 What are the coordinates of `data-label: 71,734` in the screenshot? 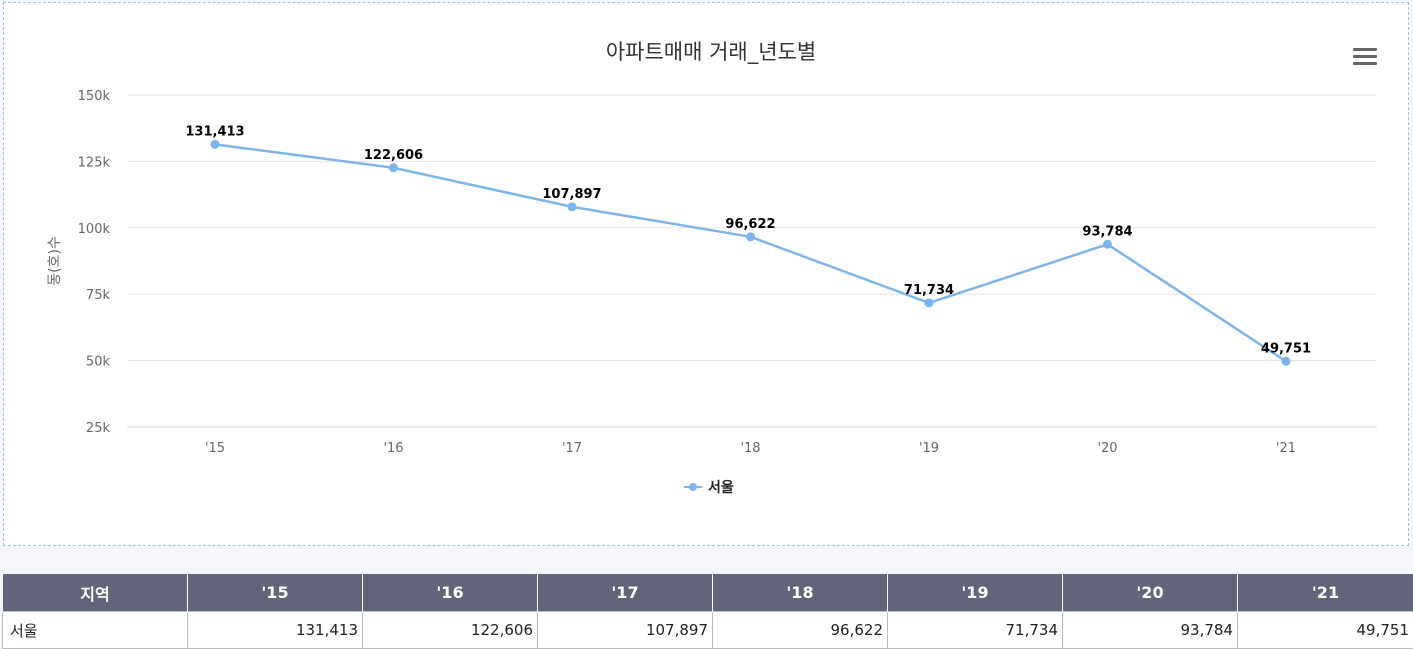 It's located at (929, 290).